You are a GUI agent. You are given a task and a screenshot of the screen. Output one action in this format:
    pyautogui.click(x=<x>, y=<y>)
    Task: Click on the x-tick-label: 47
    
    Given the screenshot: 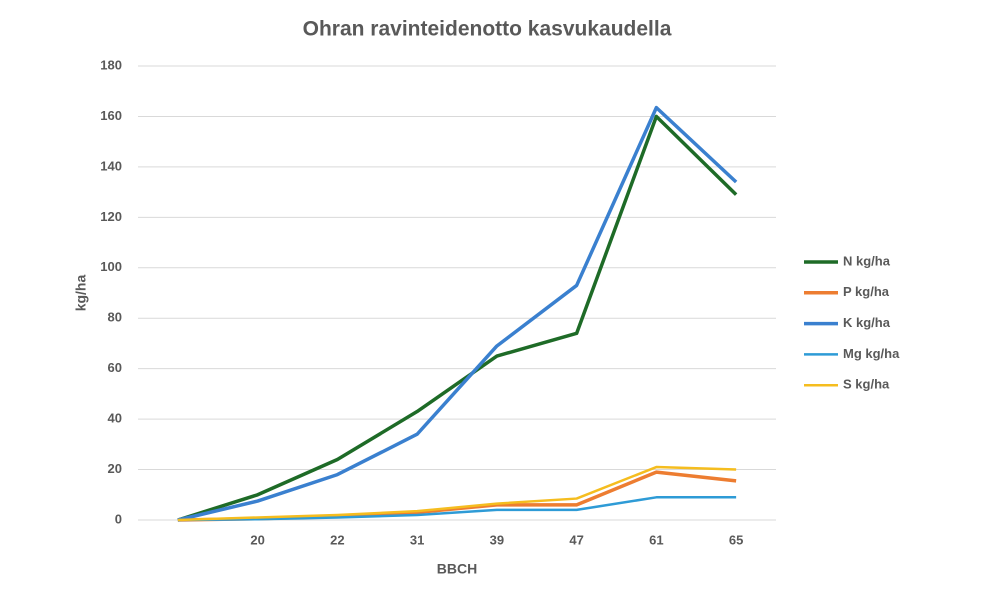 What is the action you would take?
    pyautogui.click(x=576, y=539)
    